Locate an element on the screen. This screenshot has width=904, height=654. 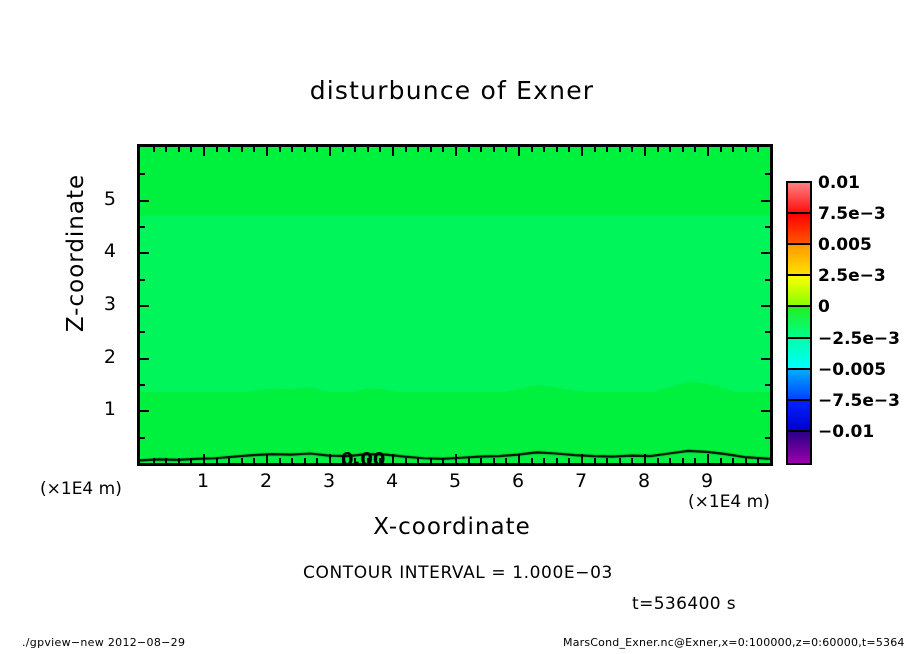
y-axis-tick-label: 4 is located at coordinates (109, 251).